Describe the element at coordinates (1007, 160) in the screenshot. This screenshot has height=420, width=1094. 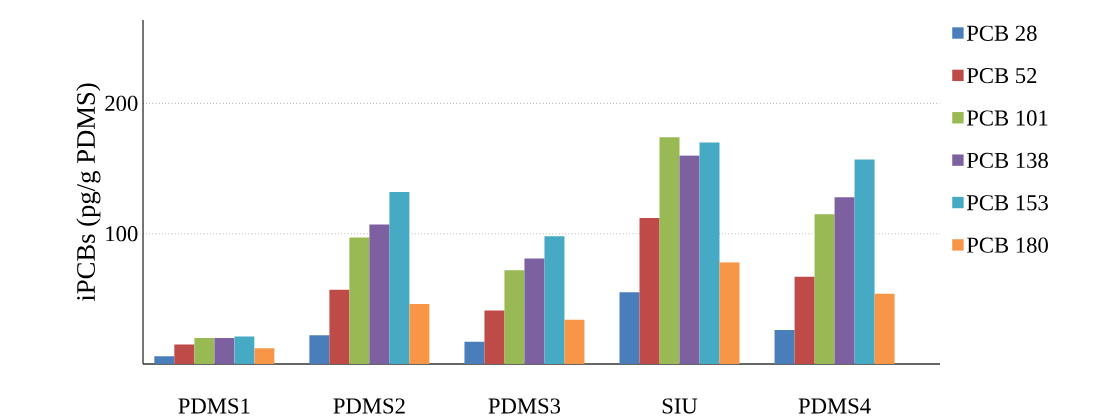
I see `legend-label: PCB 138` at that location.